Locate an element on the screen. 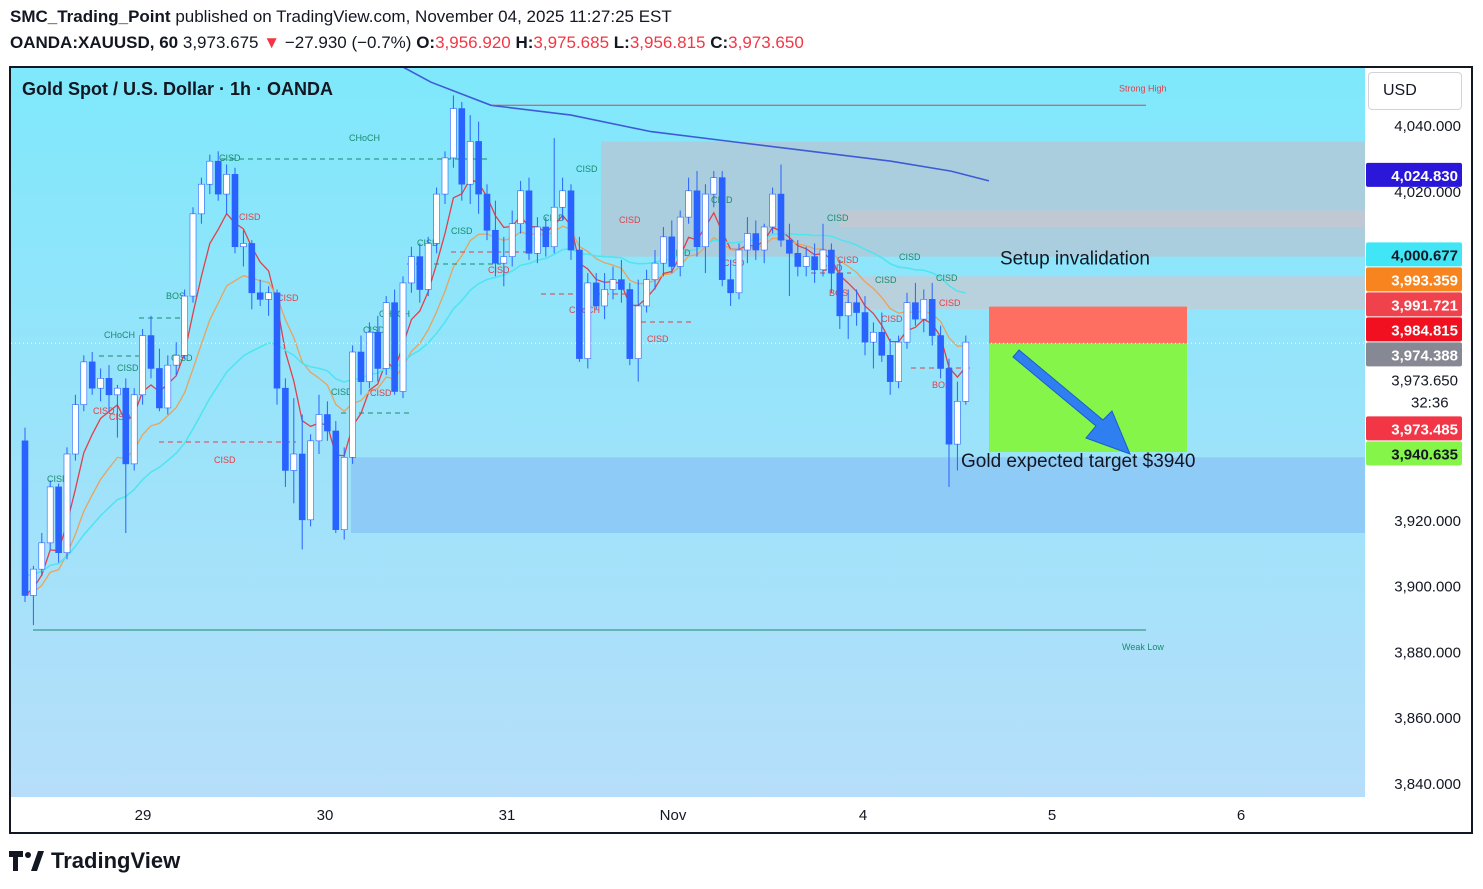 The height and width of the screenshot is (889, 1483). price-tag: 3,973.650 32:36 is located at coordinates (1414, 391).